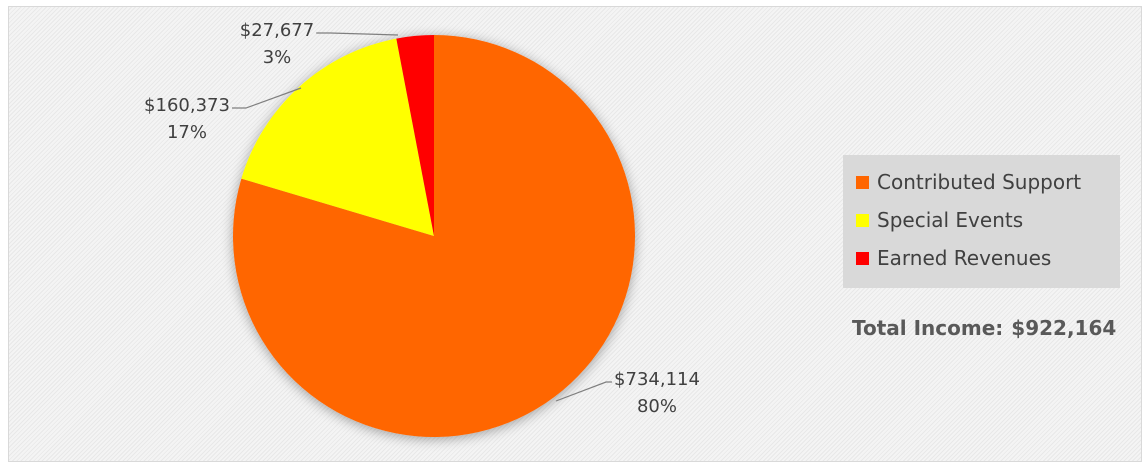 The width and height of the screenshot is (1146, 466). I want to click on legend-item-earned-revenues: Earned Revenues, so click(988, 258).